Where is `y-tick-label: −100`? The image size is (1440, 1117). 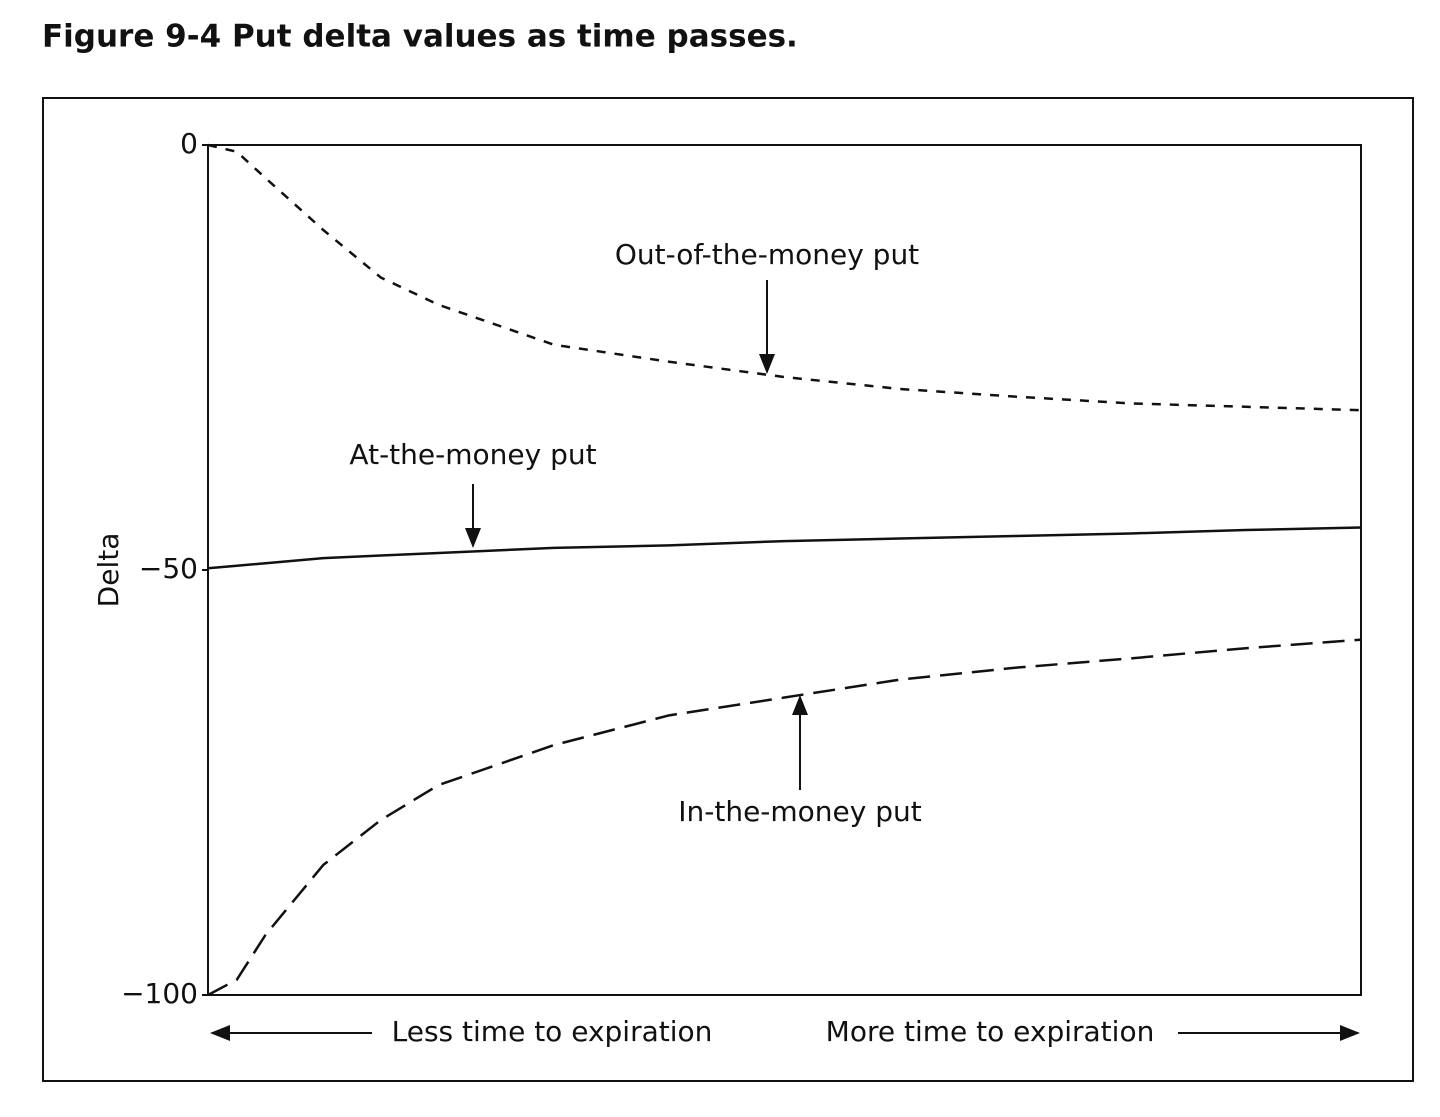 y-tick-label: −100 is located at coordinates (159, 993).